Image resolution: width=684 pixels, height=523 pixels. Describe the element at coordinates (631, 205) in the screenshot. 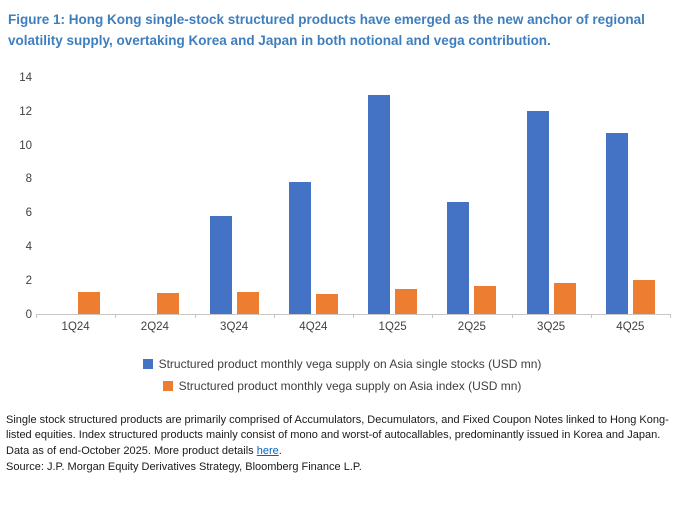

I see `category-4Q25: 4Q25` at that location.